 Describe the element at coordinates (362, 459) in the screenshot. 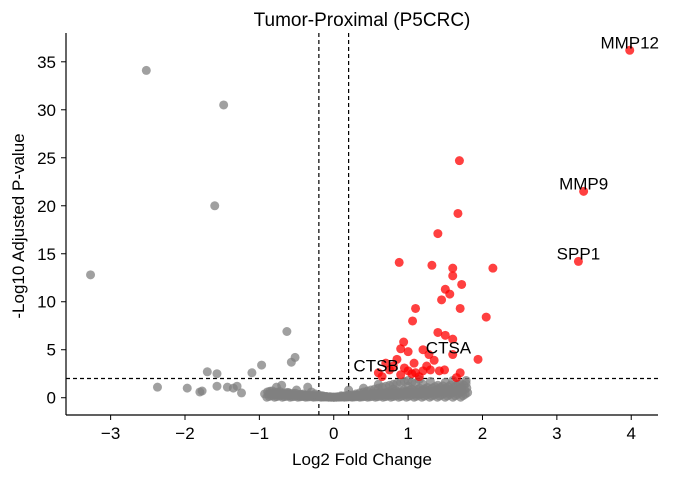

I see `x-axis-label: Log2 Fold Change` at that location.